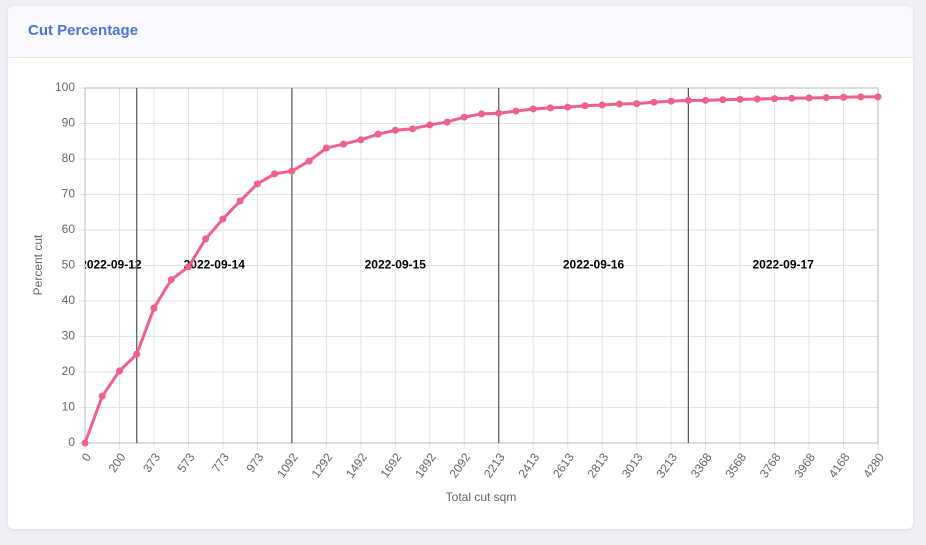 This screenshot has width=926, height=545. I want to click on x-tick-label: 1492, so click(356, 465).